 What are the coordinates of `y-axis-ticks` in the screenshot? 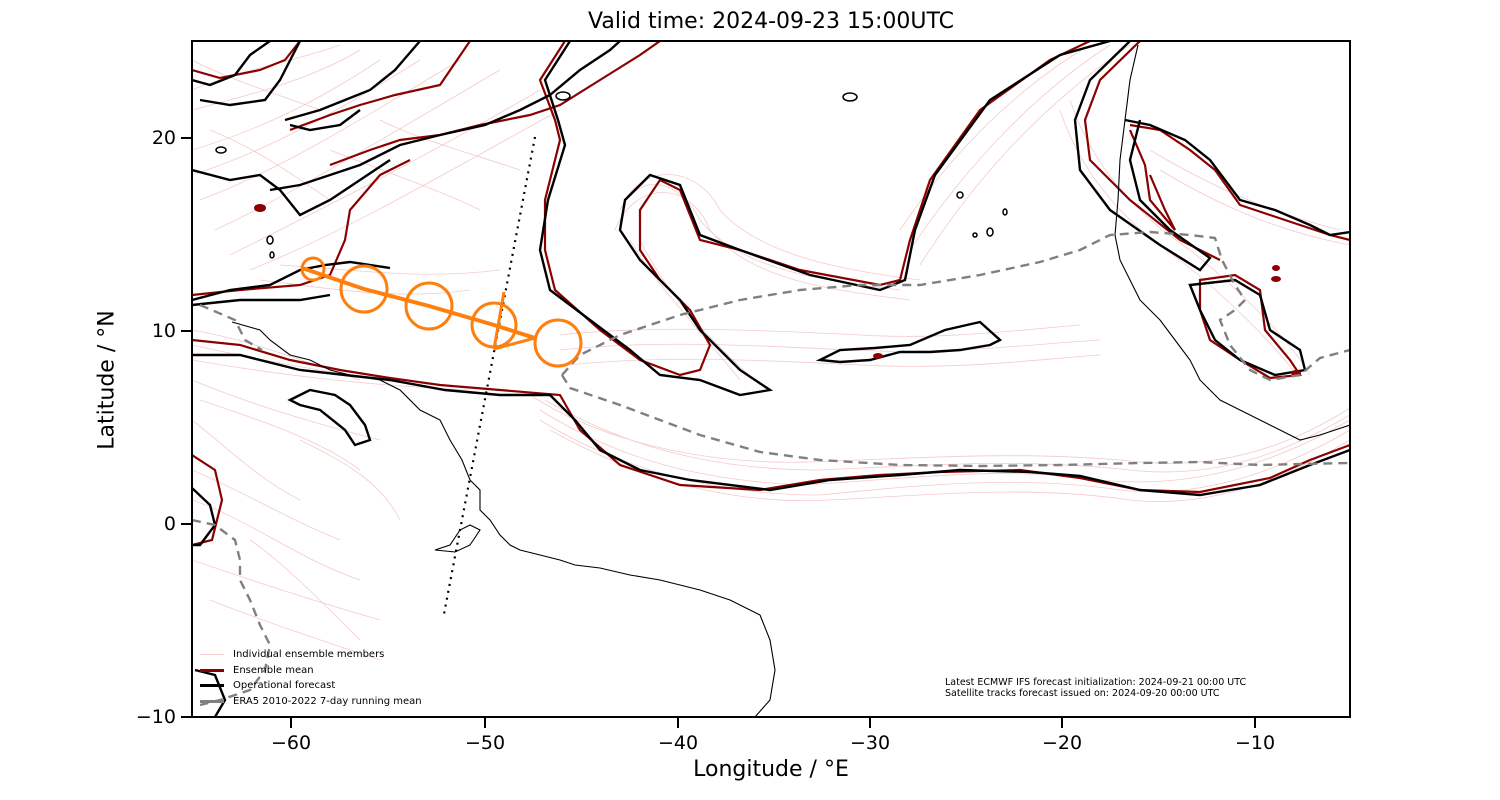 It's located at (186, 427).